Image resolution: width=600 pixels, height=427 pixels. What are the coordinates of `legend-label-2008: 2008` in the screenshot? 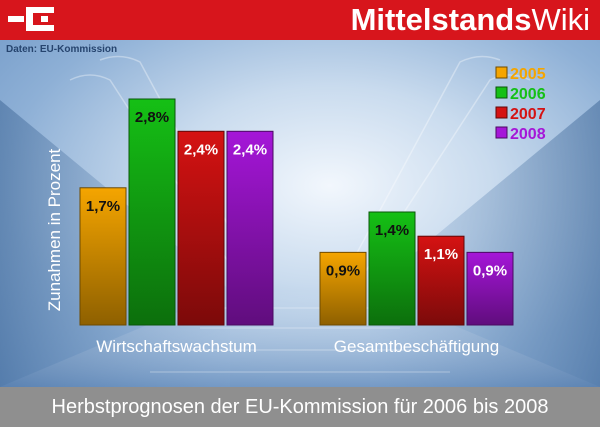 It's located at (528, 134).